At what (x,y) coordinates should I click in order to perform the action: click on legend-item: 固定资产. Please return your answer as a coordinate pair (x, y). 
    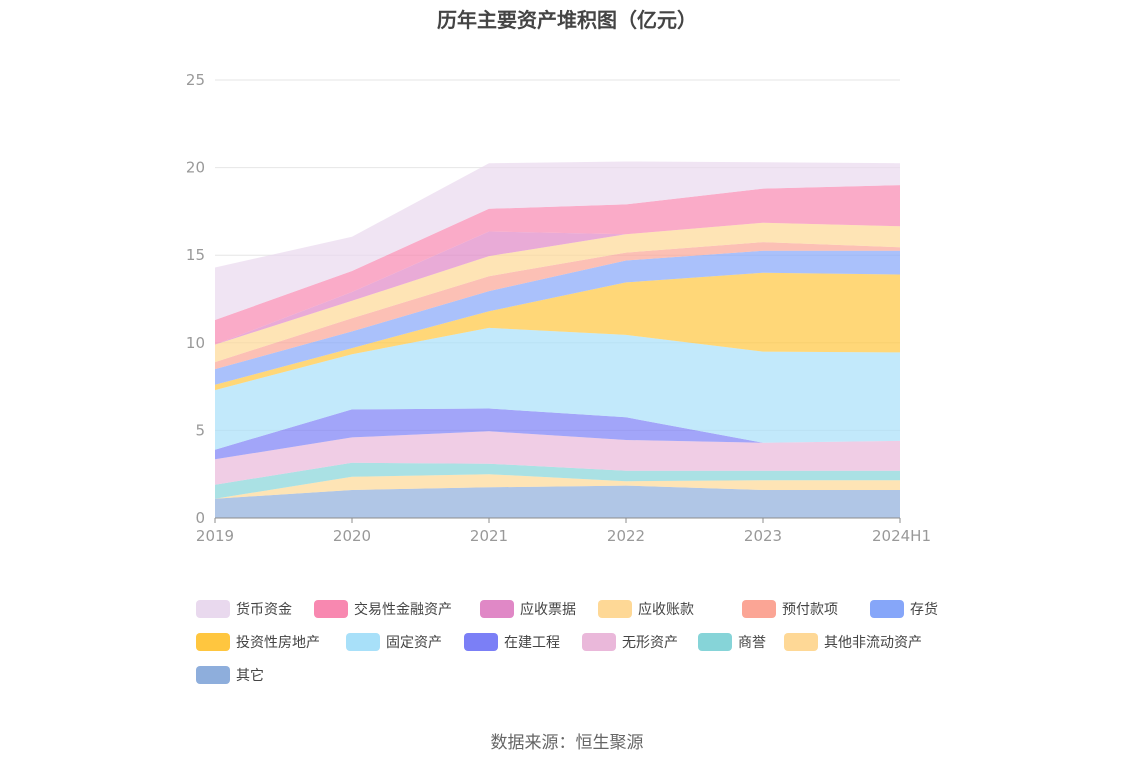
    Looking at the image, I should click on (394, 642).